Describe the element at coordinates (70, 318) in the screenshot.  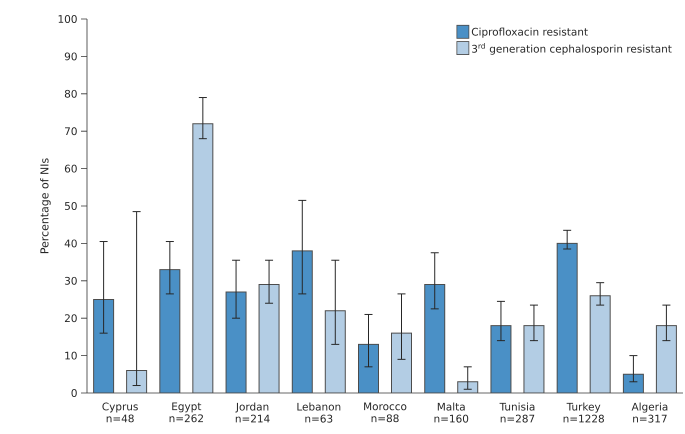
I see `y-tick-label: 20` at that location.